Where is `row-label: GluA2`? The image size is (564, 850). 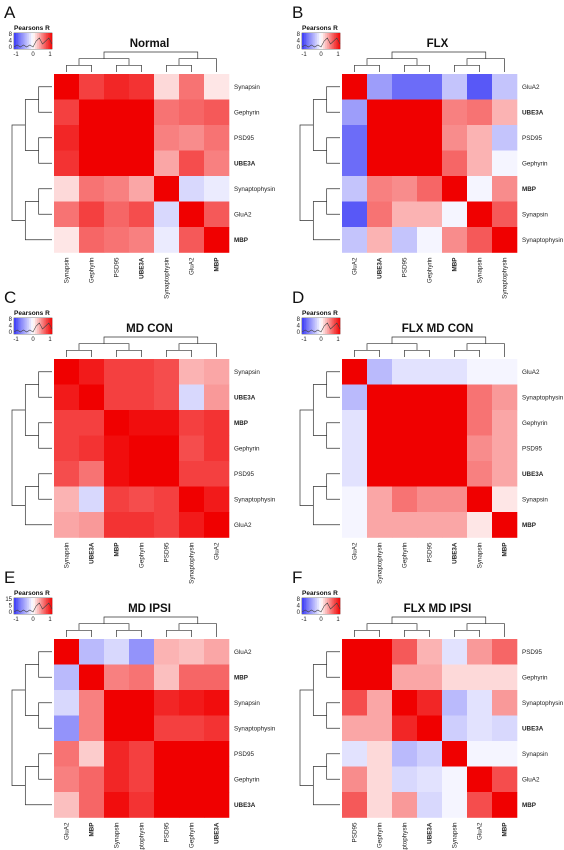 row-label: GluA2 is located at coordinates (531, 372).